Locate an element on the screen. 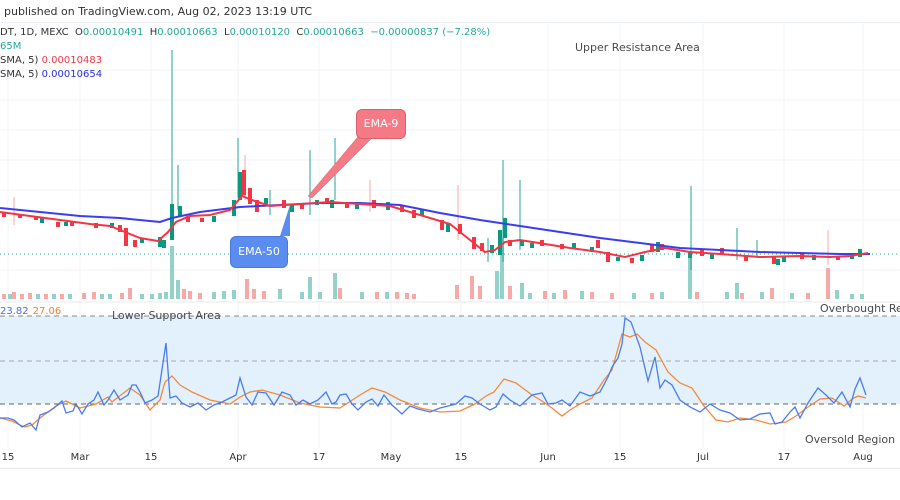 This screenshot has width=900, height=500. ema9-legend-label: SMA, 5) is located at coordinates (19, 60).